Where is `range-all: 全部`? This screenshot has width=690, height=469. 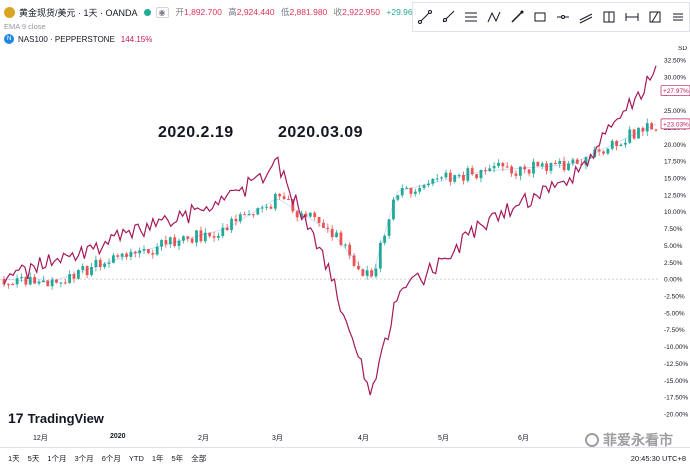 range-all: 全部 is located at coordinates (198, 458).